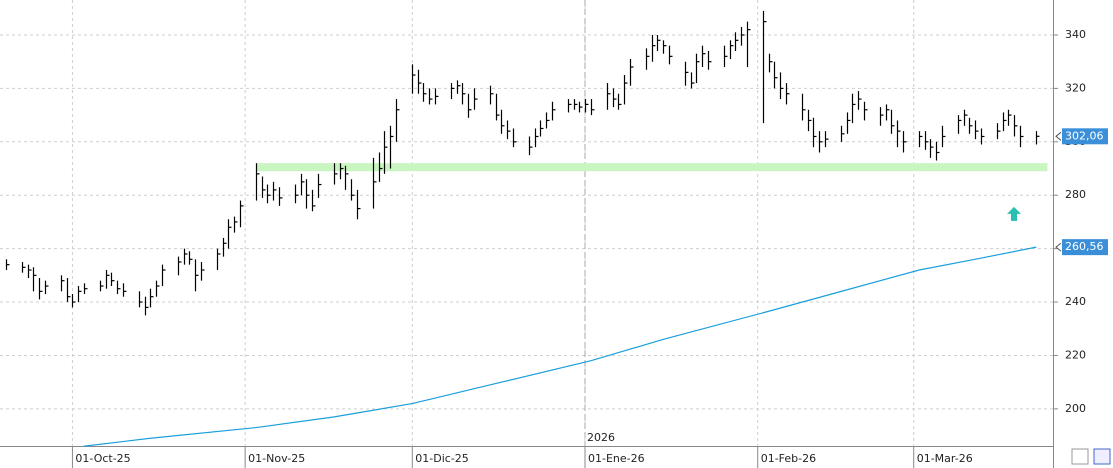 The height and width of the screenshot is (468, 1113). I want to click on x-tick-label: 01-Mar-26, so click(945, 458).